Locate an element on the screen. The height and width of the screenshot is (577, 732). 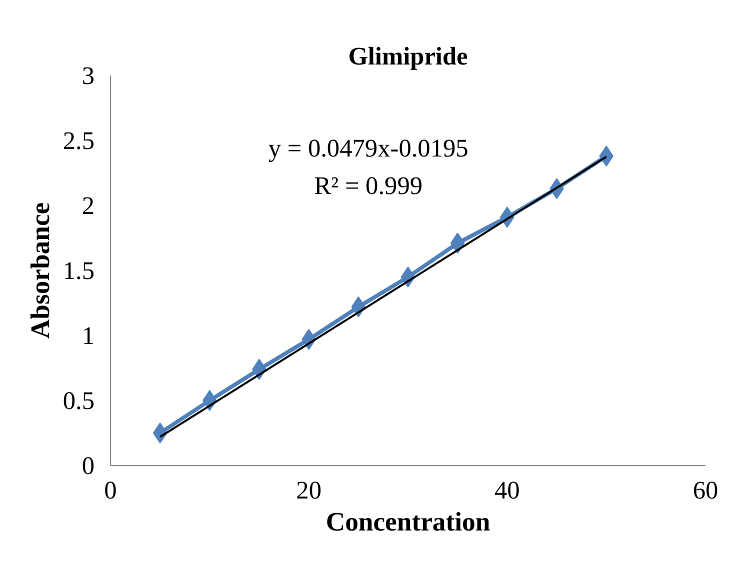
y-tick-label: 0.5 is located at coordinates (78, 401).